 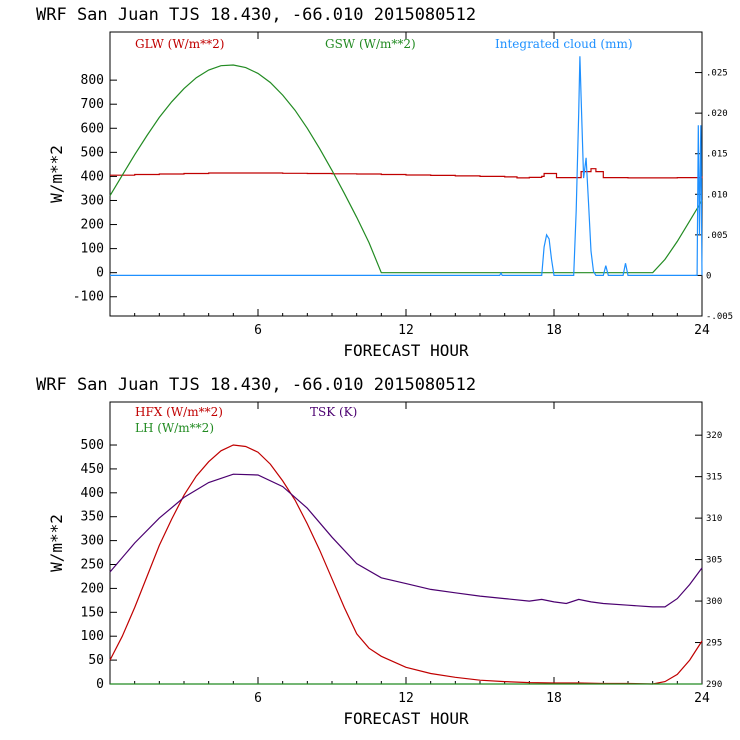 What do you see at coordinates (370, 44) in the screenshot?
I see `legend-entry: GSW (W/m**2)` at bounding box center [370, 44].